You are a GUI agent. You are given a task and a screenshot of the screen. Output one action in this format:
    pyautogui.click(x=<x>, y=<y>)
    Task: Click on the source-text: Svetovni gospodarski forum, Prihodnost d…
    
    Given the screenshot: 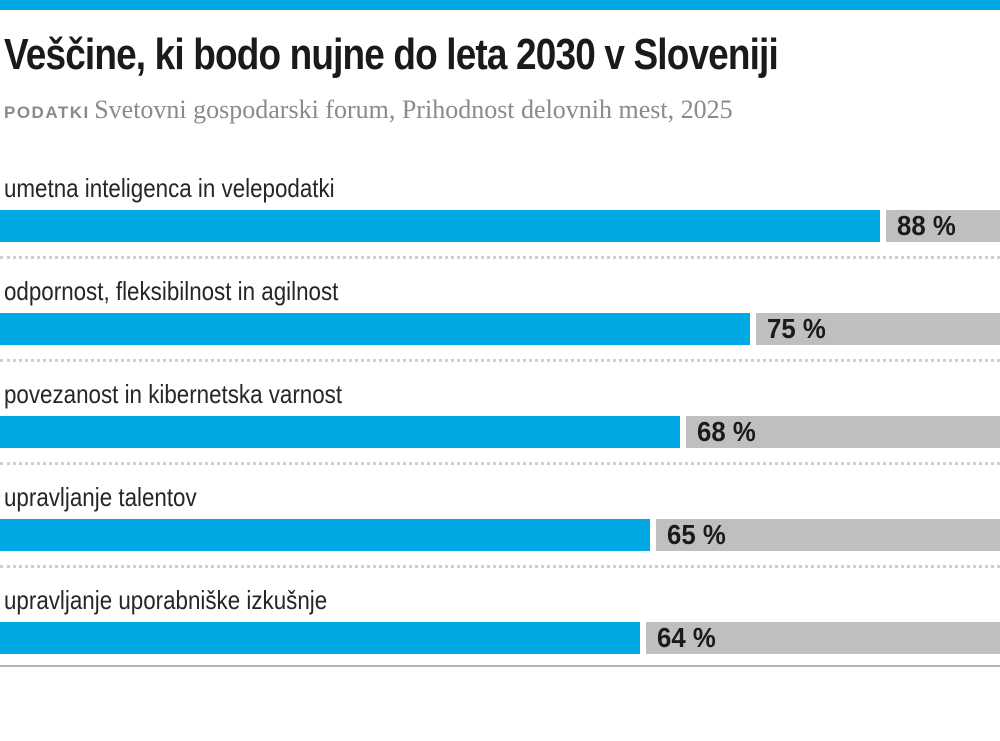 What is the action you would take?
    pyautogui.click(x=413, y=109)
    